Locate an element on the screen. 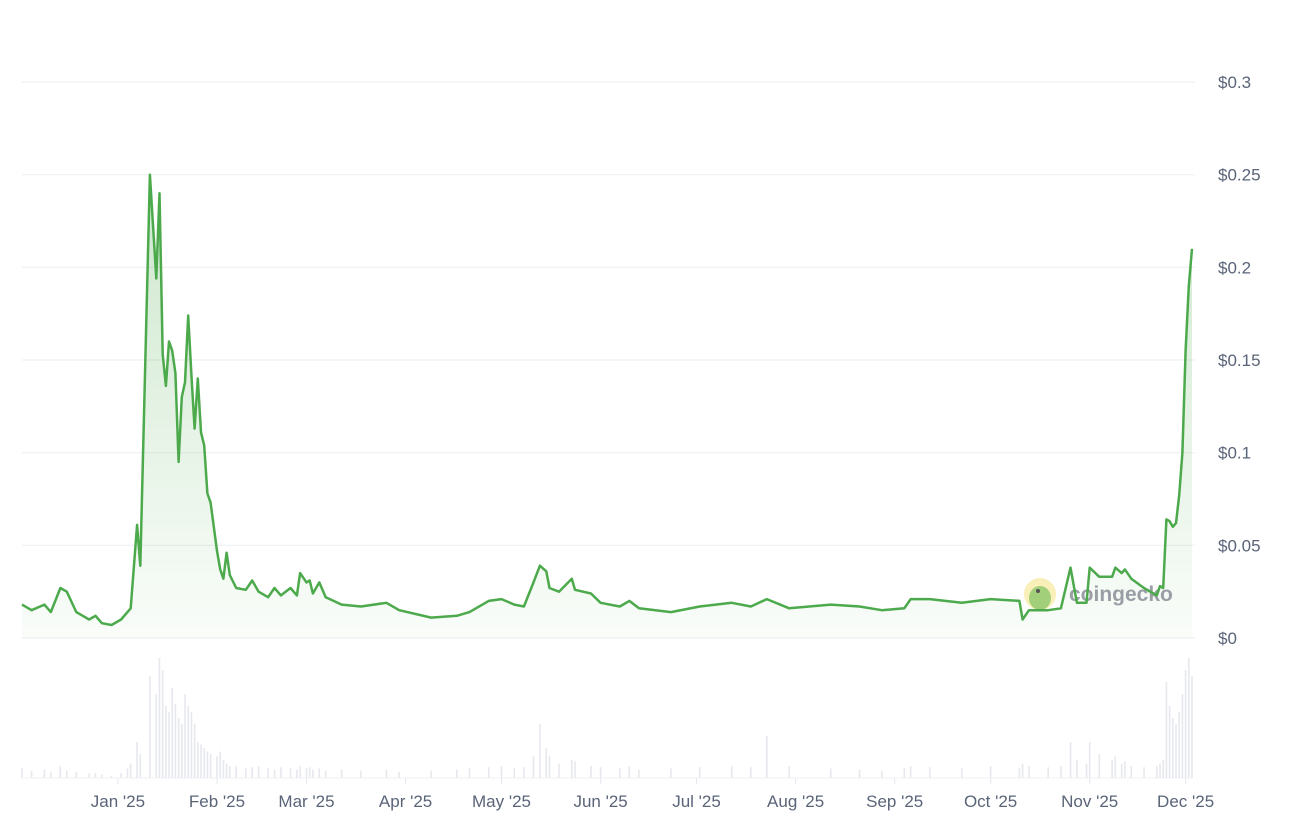  y-tick-label: $0.2 is located at coordinates (1234, 267).